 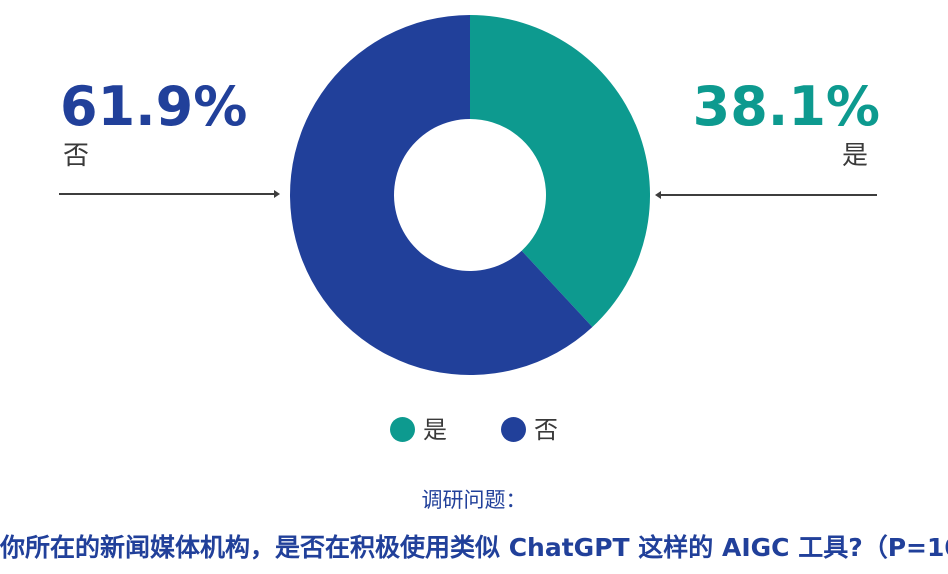 I want to click on left-callout-rule, so click(x=168, y=194).